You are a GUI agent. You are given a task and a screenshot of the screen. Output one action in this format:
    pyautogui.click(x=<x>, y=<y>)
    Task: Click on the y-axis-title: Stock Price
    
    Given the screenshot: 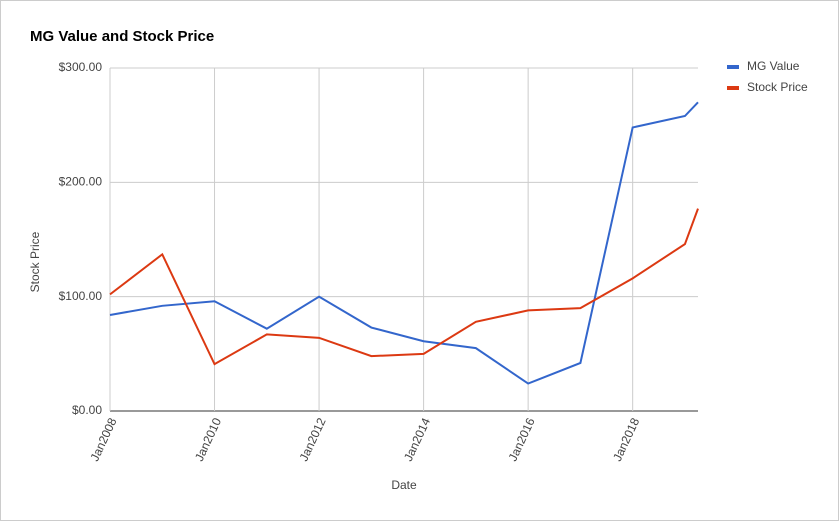 What is the action you would take?
    pyautogui.click(x=35, y=261)
    